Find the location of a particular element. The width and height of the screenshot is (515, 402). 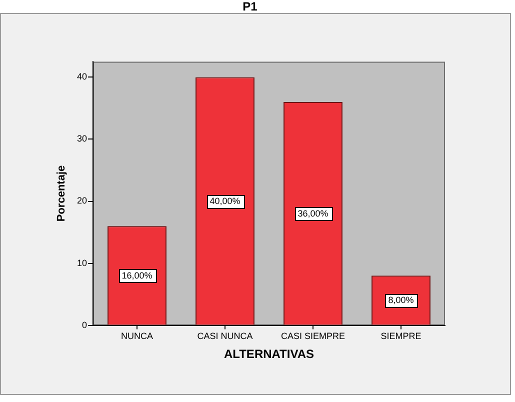

y-tick-label: 0 is located at coordinates (84, 325).